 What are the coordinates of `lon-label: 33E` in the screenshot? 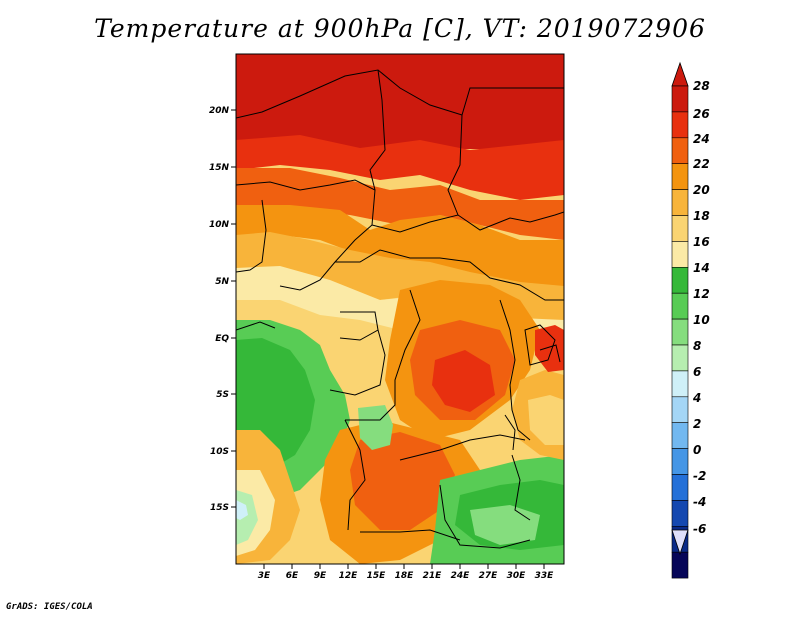 It's located at (545, 576).